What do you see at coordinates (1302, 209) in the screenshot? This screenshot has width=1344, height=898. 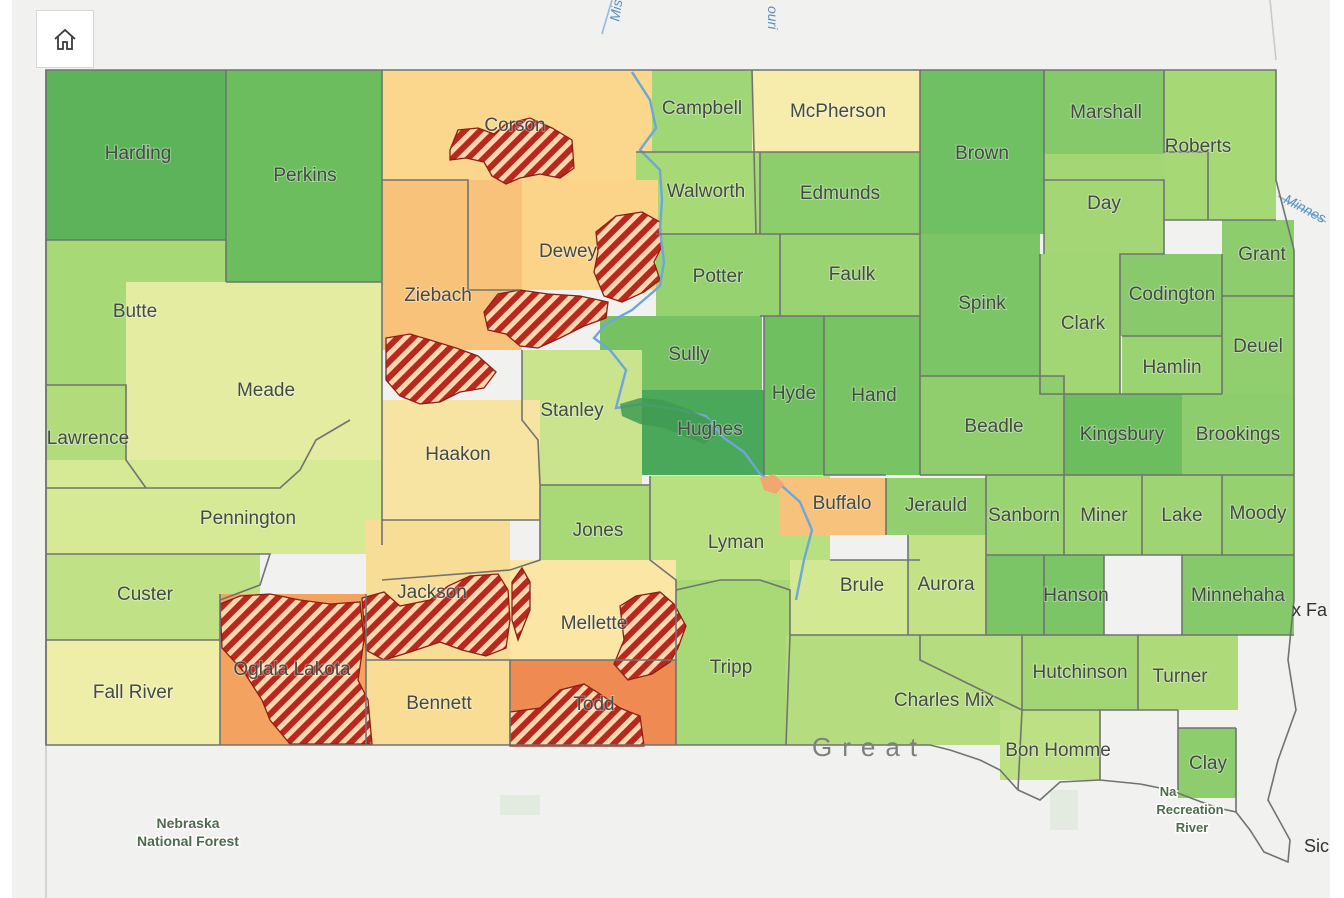 I see `minnesota-river` at bounding box center [1302, 209].